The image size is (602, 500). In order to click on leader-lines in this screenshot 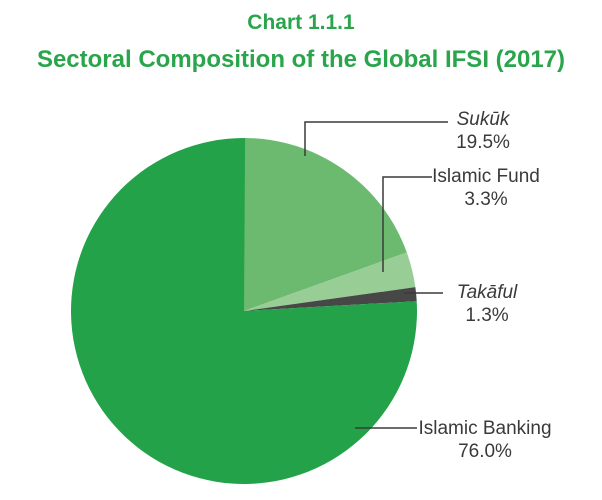, I will do `click(376, 275)`.